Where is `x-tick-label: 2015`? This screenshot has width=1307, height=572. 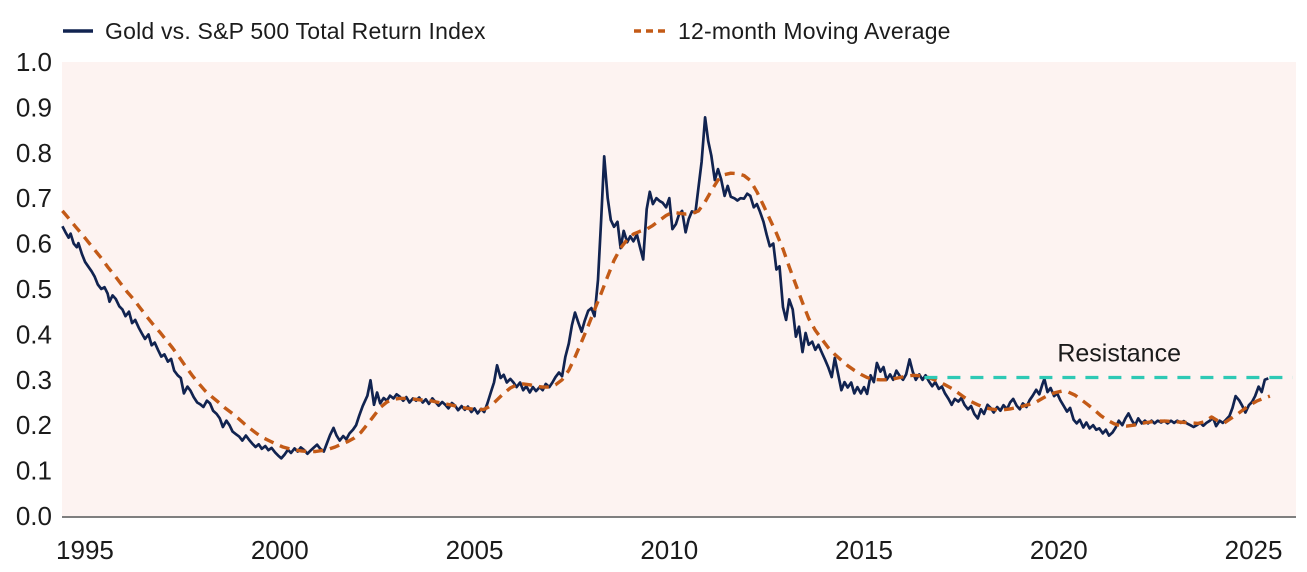 x-tick-label: 2015 is located at coordinates (864, 550).